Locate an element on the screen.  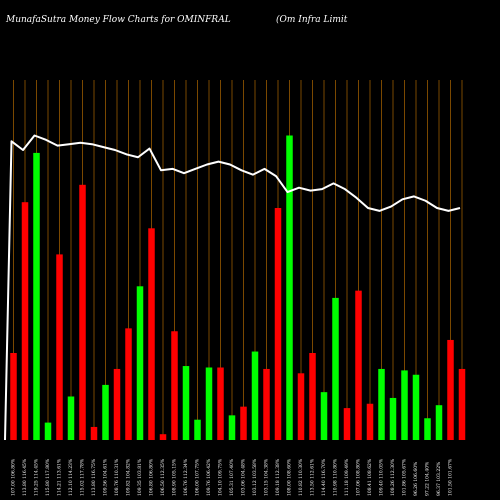
tick-label: 109.82 104.82% is located at coordinates (129, 477).